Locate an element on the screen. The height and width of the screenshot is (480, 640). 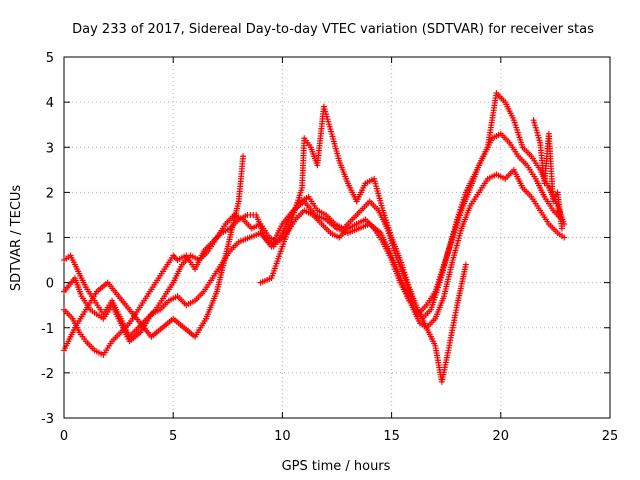
y-axis-label: SDTVAR / TECUs is located at coordinates (16, 238).